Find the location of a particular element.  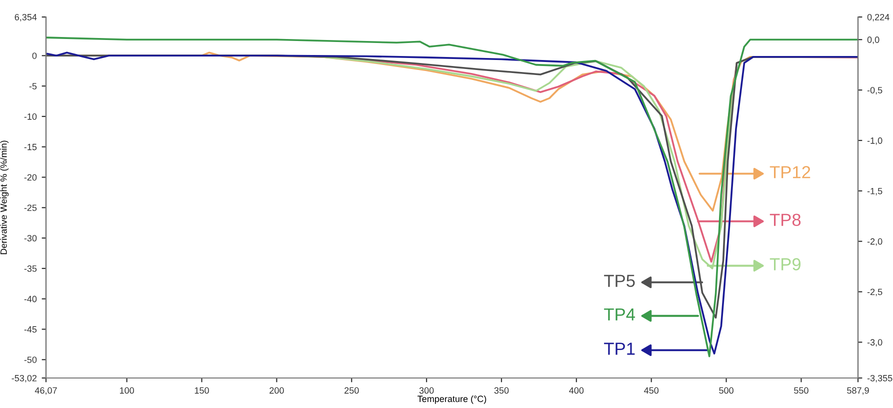

x-axis-title: Temperature (°C) is located at coordinates (452, 399).